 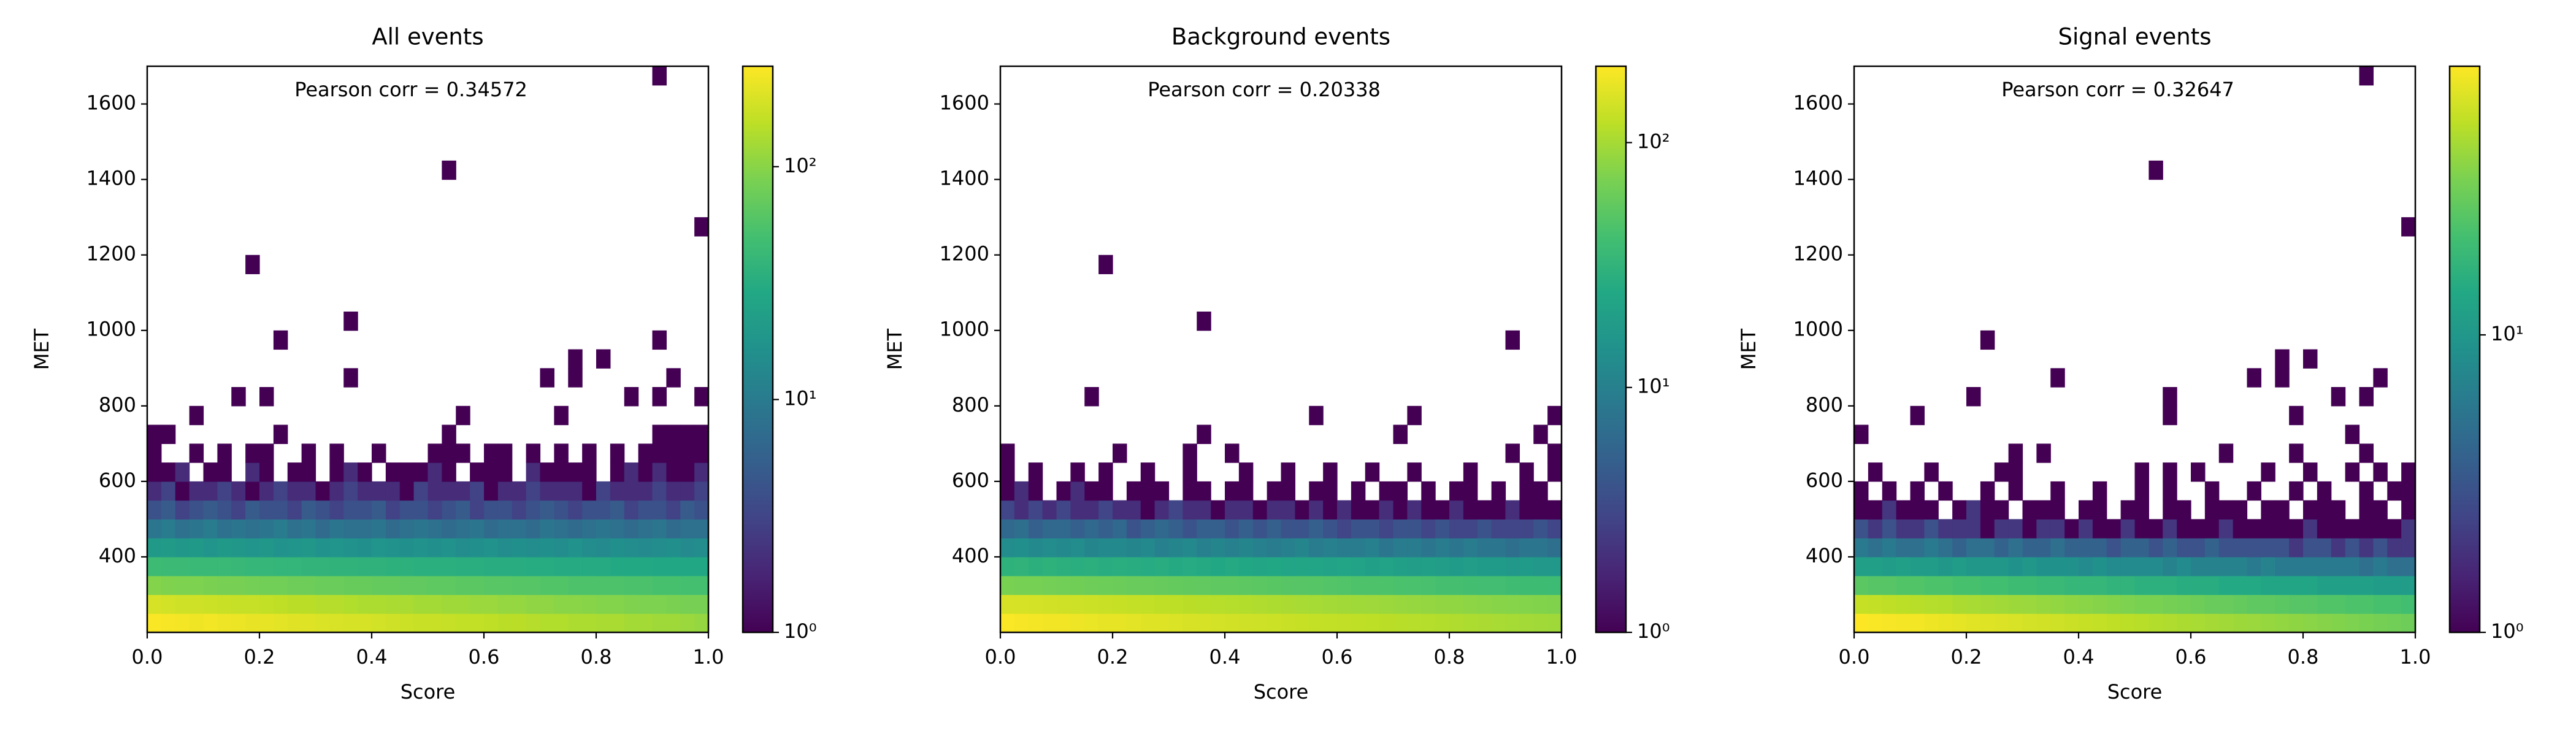 What do you see at coordinates (117, 555) in the screenshot?
I see `y-tick-label: 400` at bounding box center [117, 555].